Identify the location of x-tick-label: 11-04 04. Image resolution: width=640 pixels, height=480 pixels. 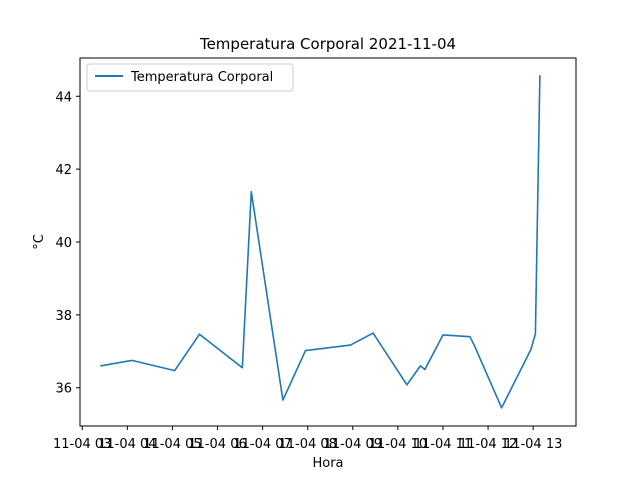
(127, 444).